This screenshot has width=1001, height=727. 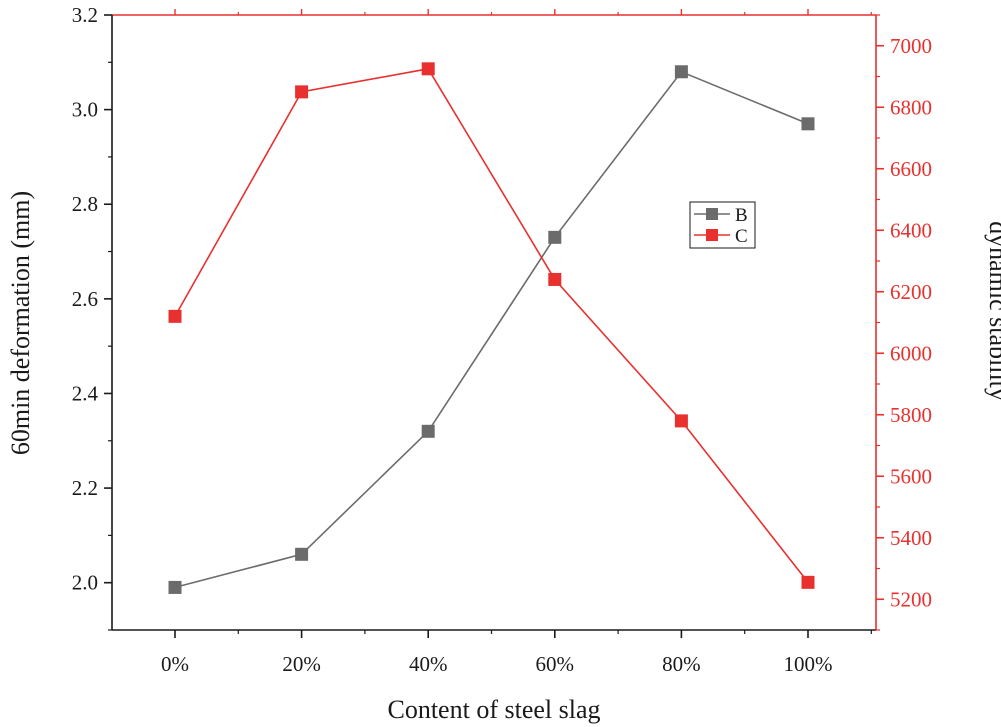 What do you see at coordinates (911, 46) in the screenshot?
I see `y-right-tick-label: 7000` at bounding box center [911, 46].